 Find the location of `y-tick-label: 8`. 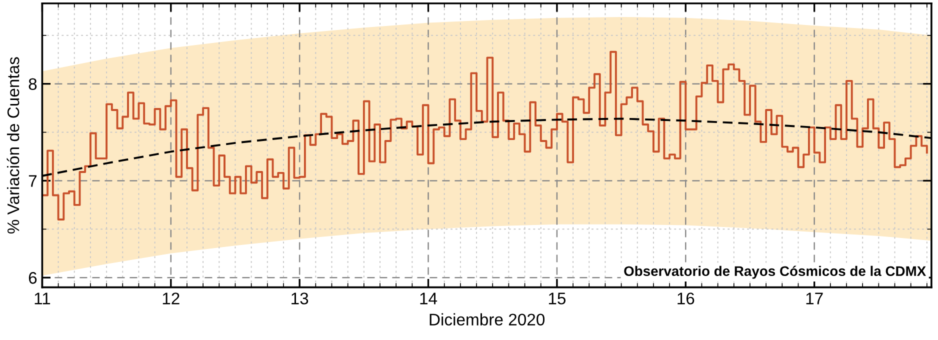

y-tick-label: 8 is located at coordinates (32, 84).